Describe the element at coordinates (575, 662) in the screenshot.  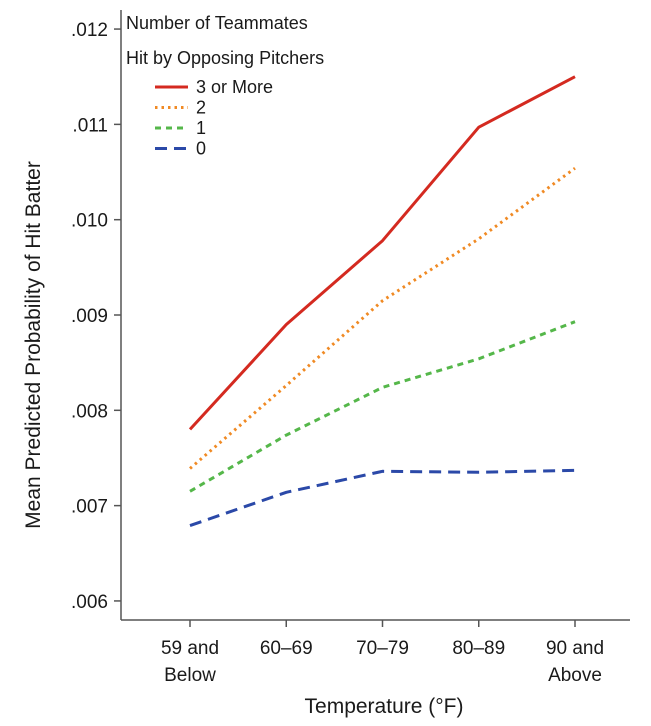
I see `x-tick-label: 90 and Above` at that location.